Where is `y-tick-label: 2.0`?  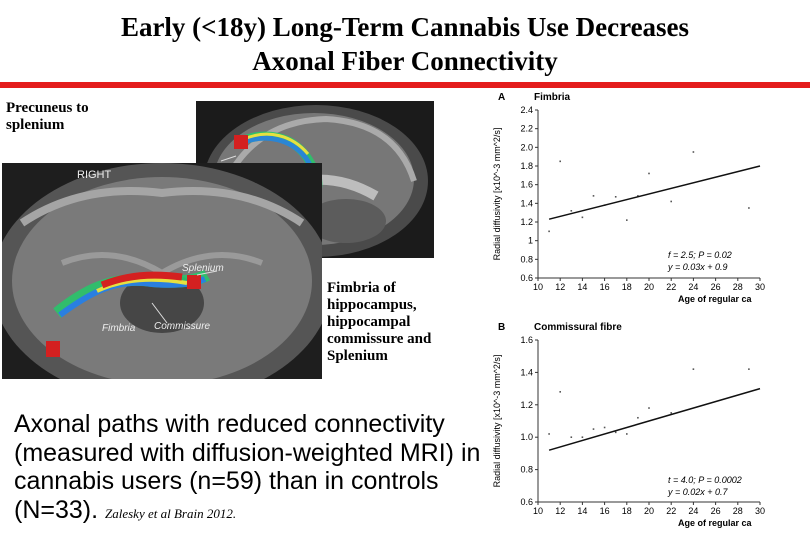
y-tick-label: 2.0 is located at coordinates (526, 147).